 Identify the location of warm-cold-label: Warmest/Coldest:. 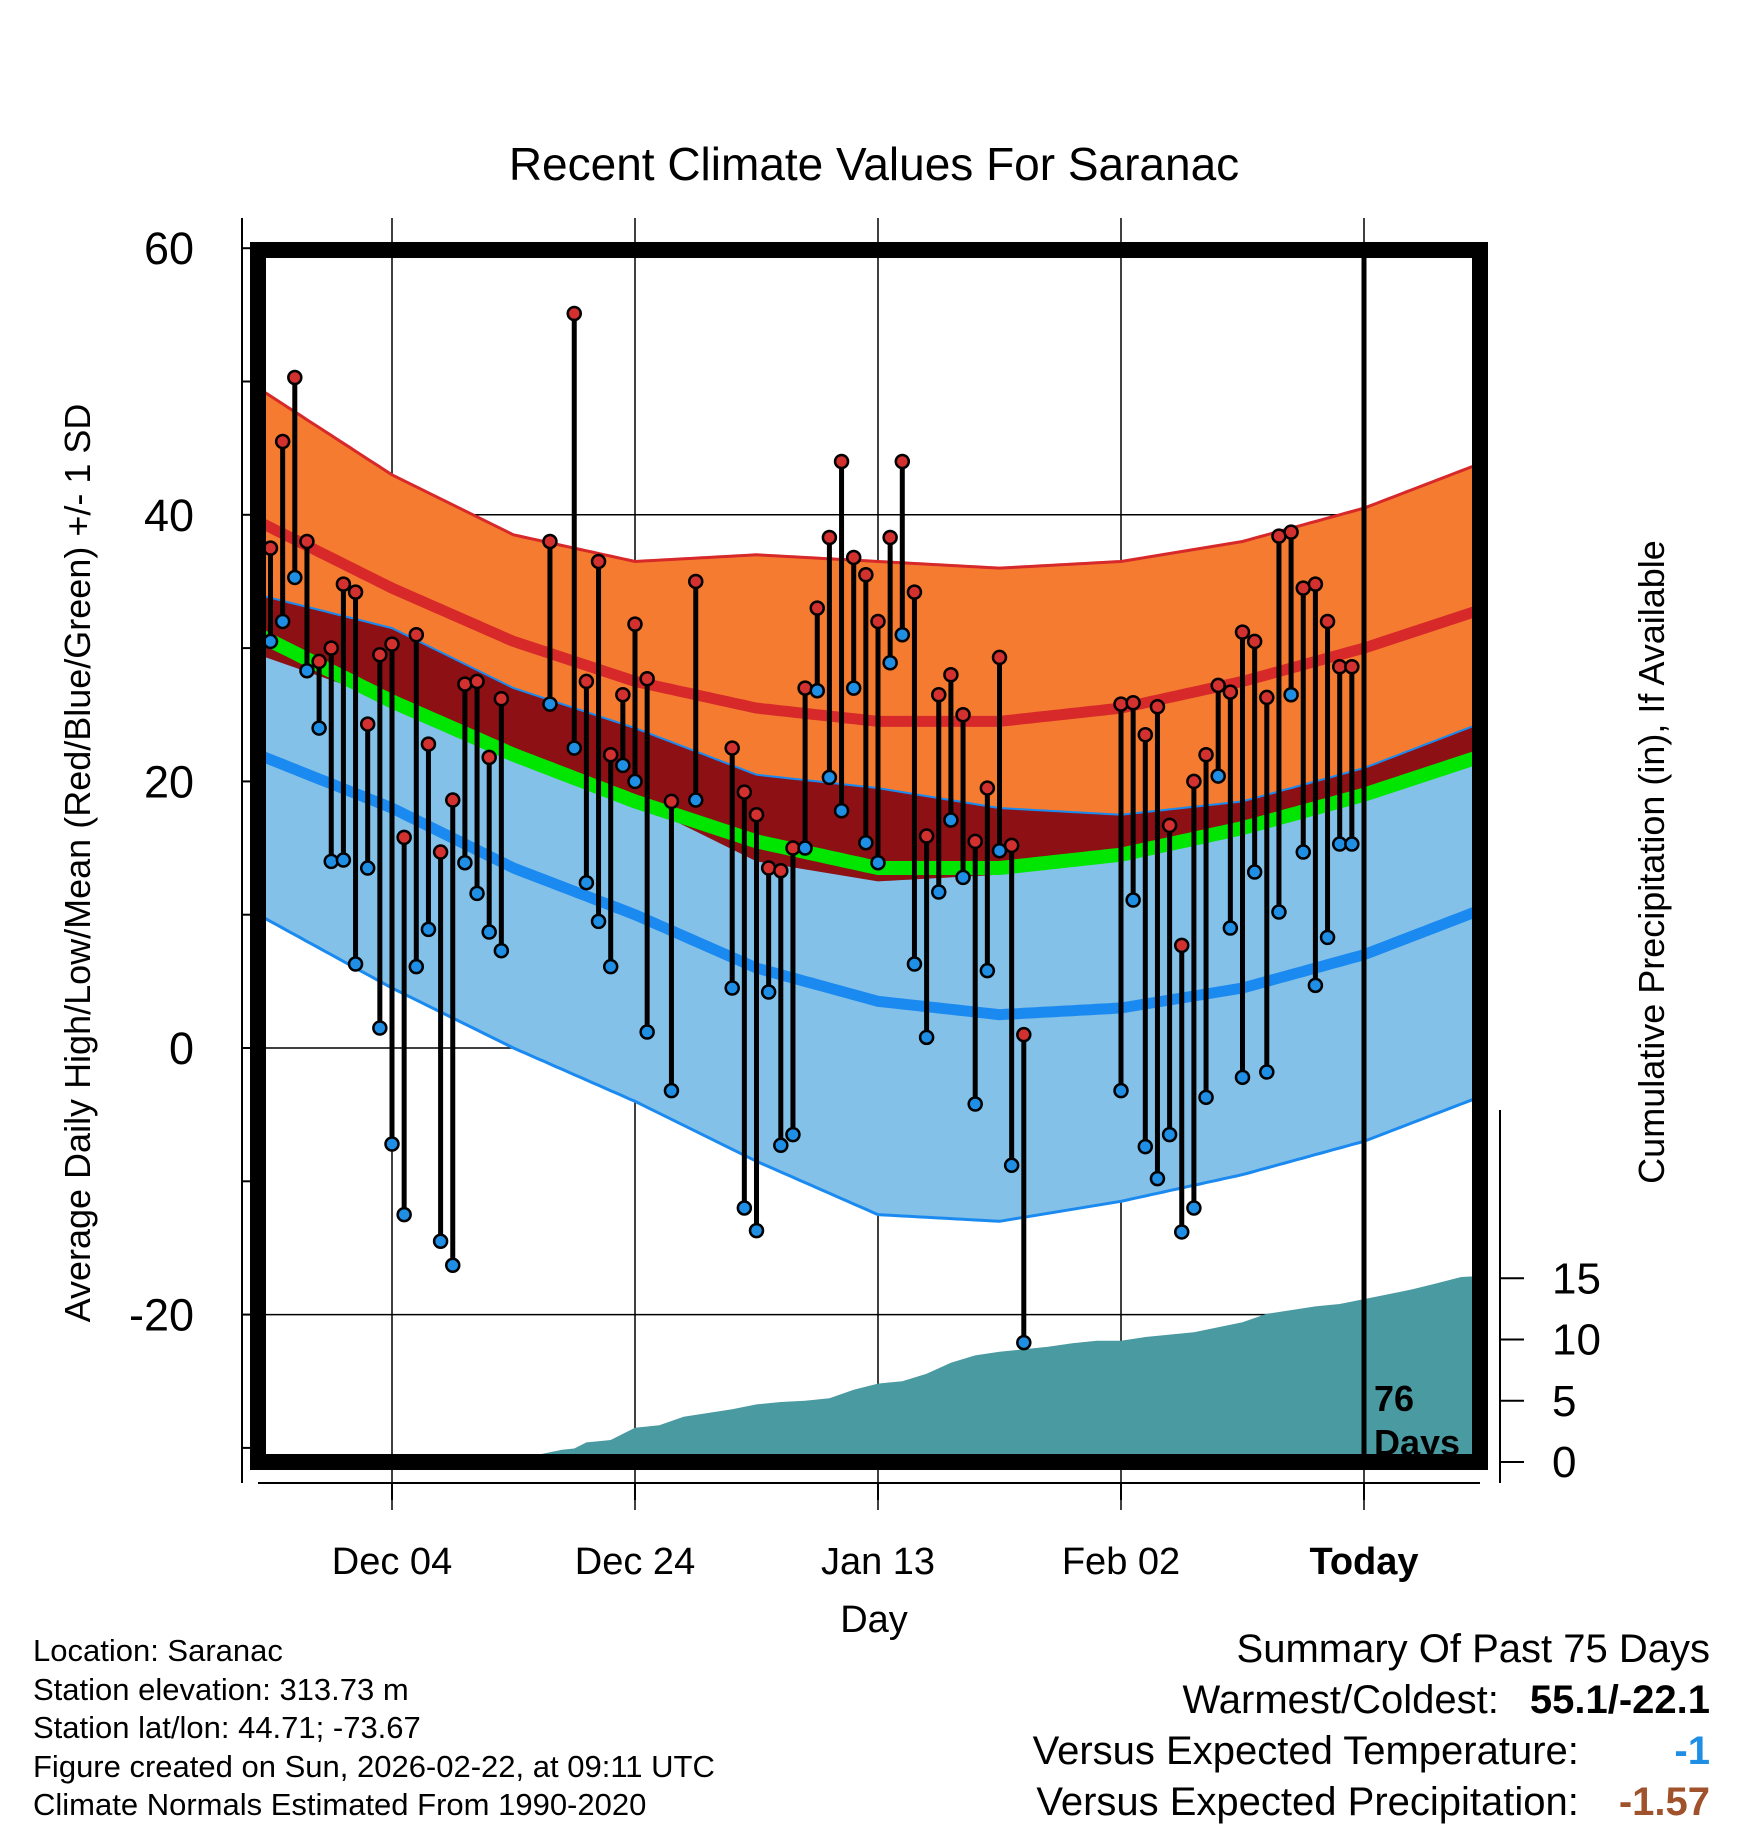
(1340, 1700).